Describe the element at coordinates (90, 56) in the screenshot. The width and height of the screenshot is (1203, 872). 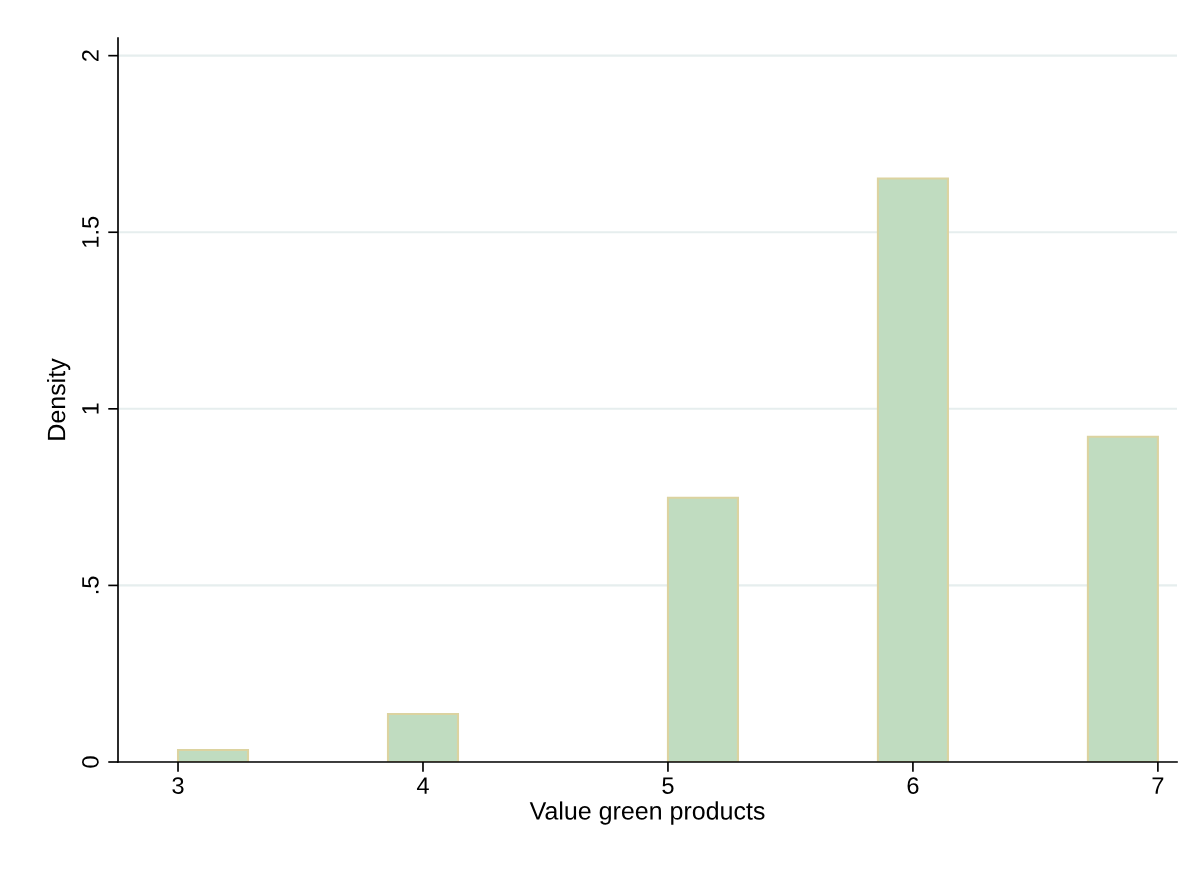
I see `y-tick-label: 2` at that location.